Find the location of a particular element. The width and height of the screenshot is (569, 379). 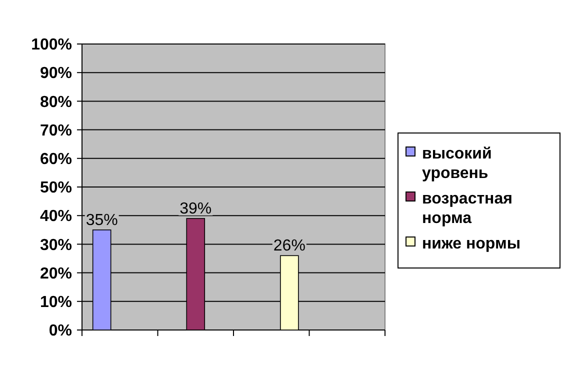

y-tick-label: 60% is located at coordinates (56, 159).